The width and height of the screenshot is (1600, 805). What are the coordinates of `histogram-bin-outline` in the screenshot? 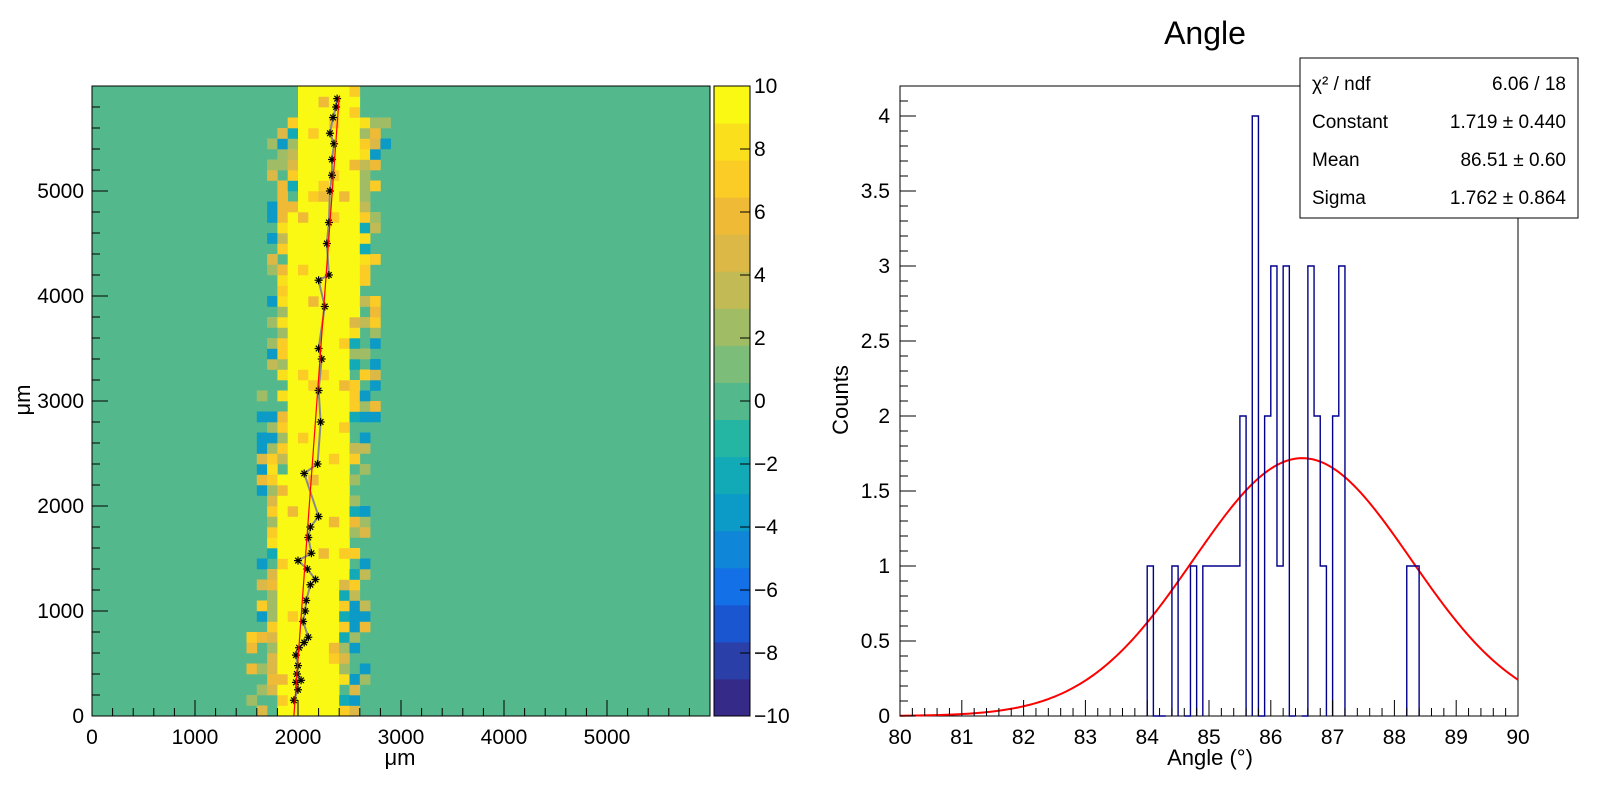 It's located at (1175, 640).